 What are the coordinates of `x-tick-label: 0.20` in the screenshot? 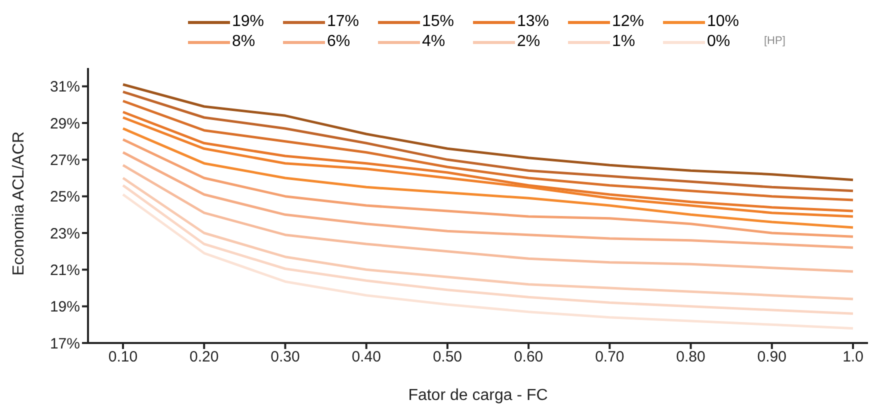 It's located at (204, 357).